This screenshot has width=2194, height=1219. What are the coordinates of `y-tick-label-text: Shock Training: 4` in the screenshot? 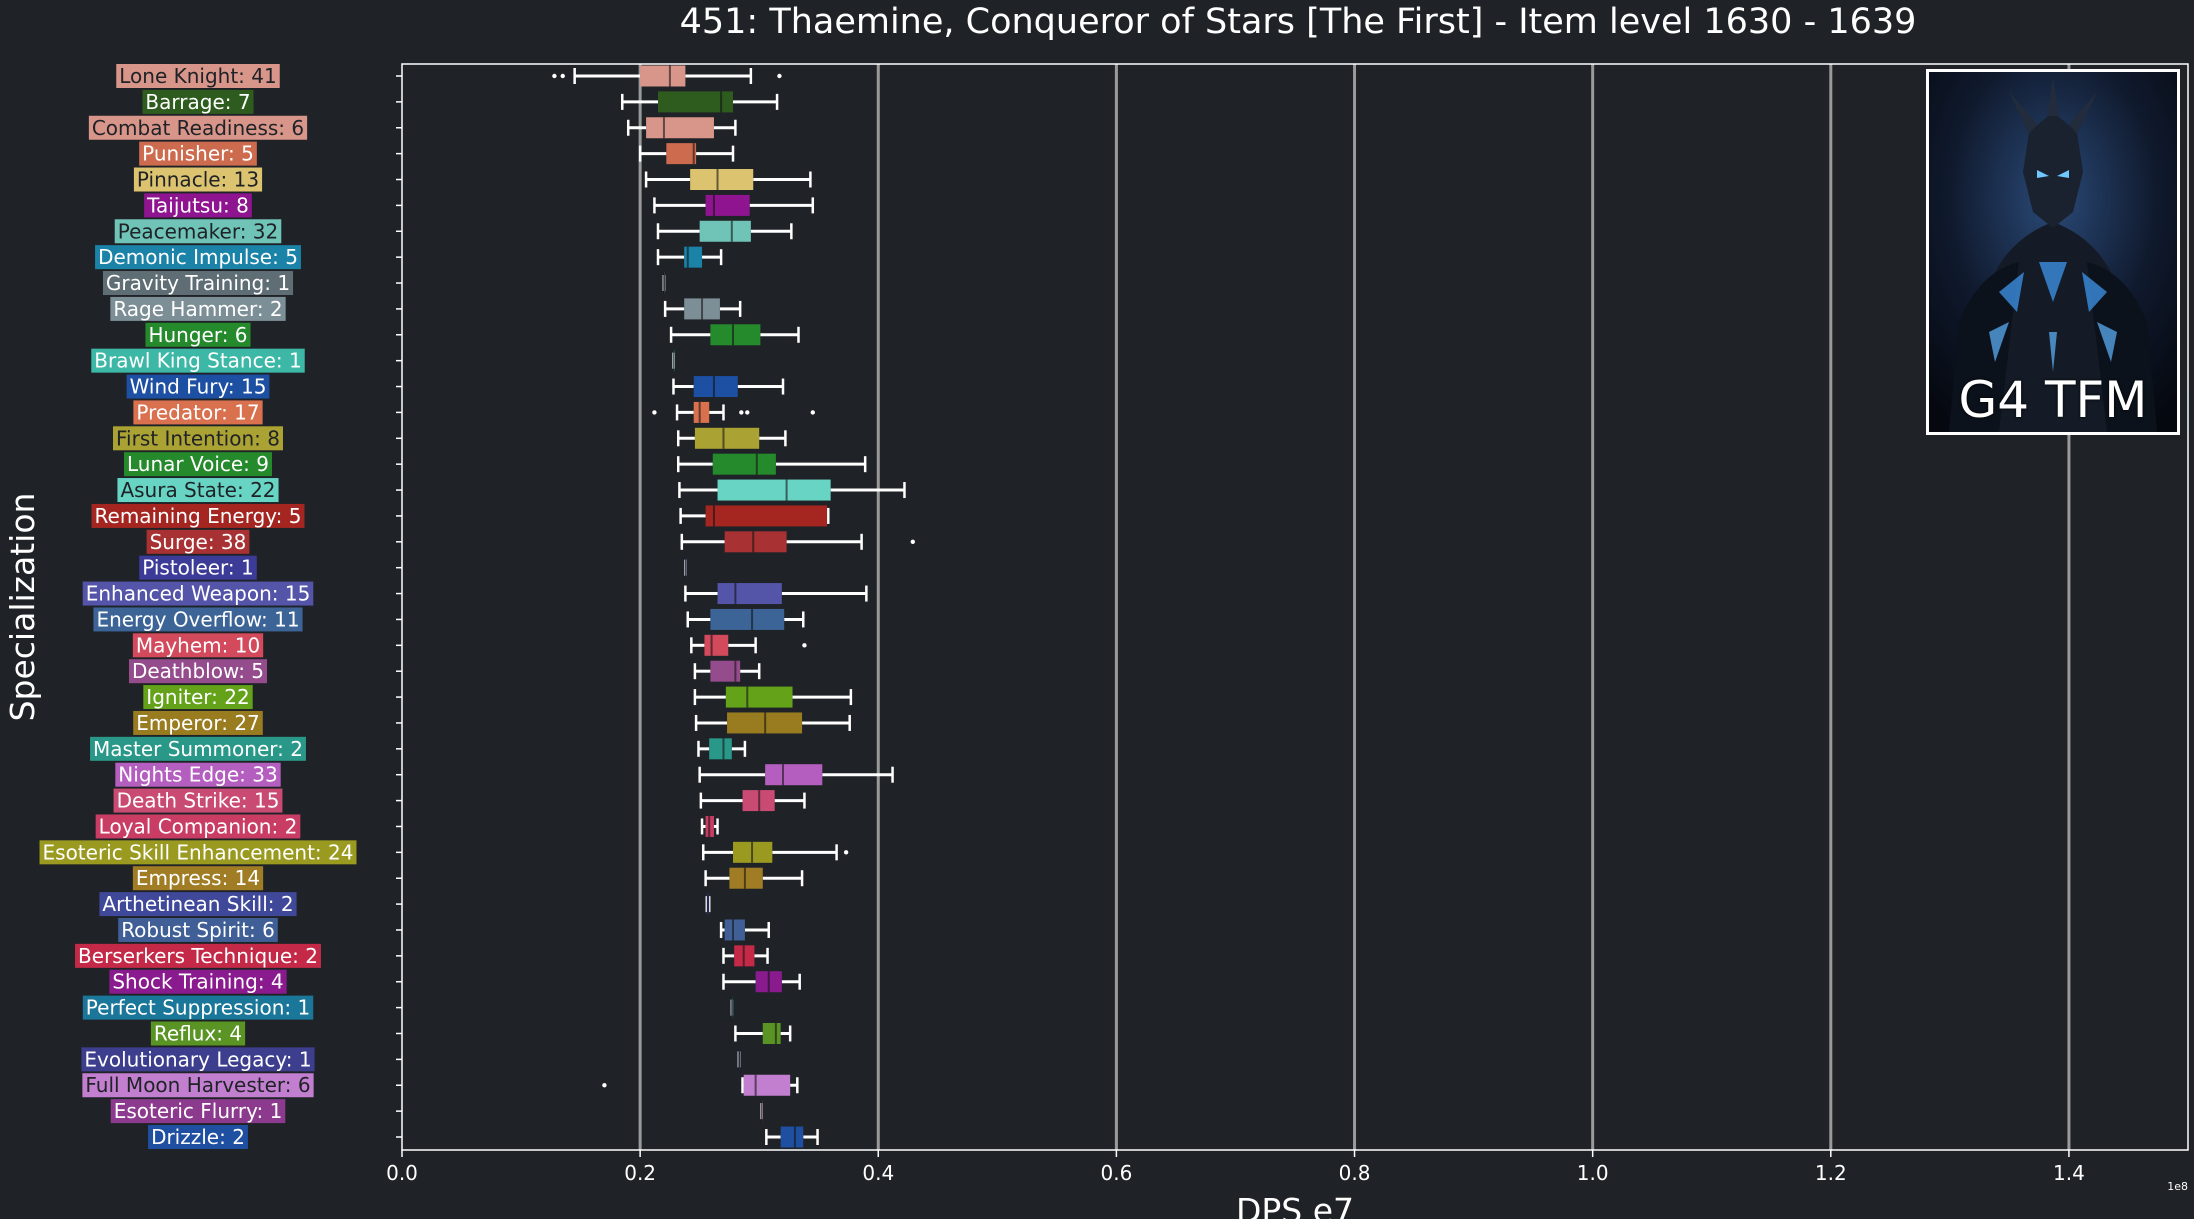 It's located at (197, 982).